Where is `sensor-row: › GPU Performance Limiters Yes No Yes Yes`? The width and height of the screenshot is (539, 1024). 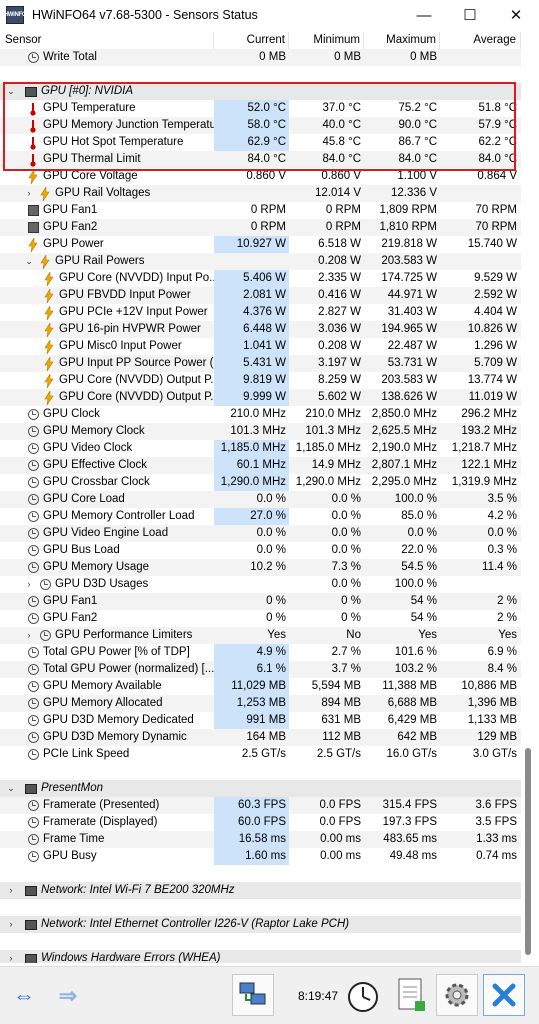
sensor-row: › GPU Performance Limiters Yes No Yes Yes is located at coordinates (260, 635).